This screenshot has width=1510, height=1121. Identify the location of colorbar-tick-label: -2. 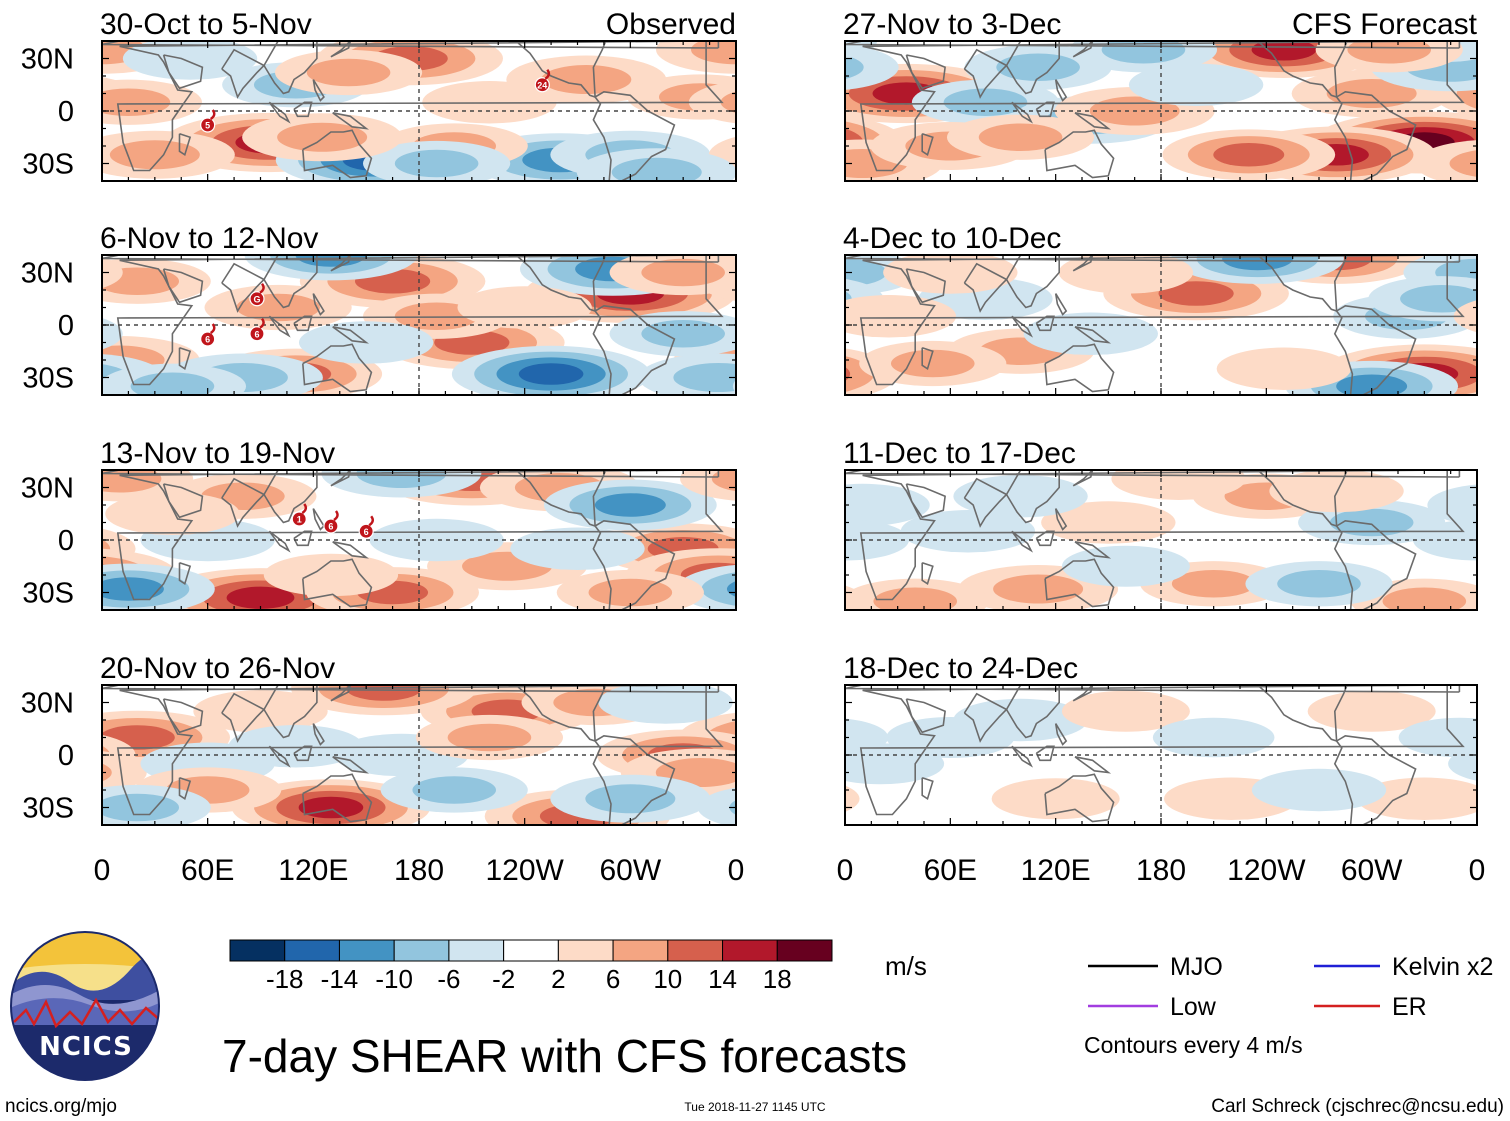
(503, 979).